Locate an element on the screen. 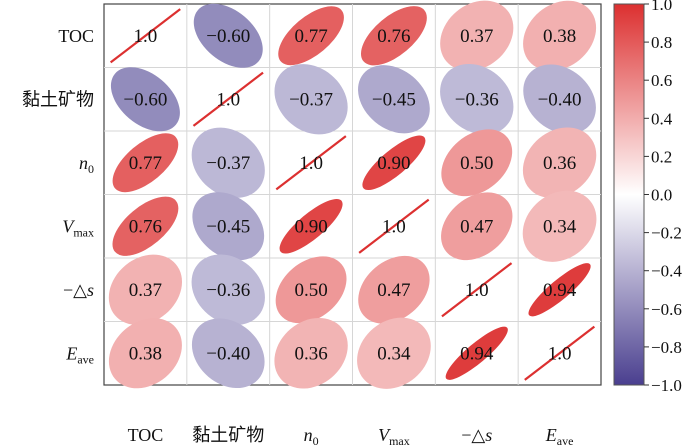 This screenshot has width=700, height=447. colorbar-tick-label: −0.2 is located at coordinates (666, 233).